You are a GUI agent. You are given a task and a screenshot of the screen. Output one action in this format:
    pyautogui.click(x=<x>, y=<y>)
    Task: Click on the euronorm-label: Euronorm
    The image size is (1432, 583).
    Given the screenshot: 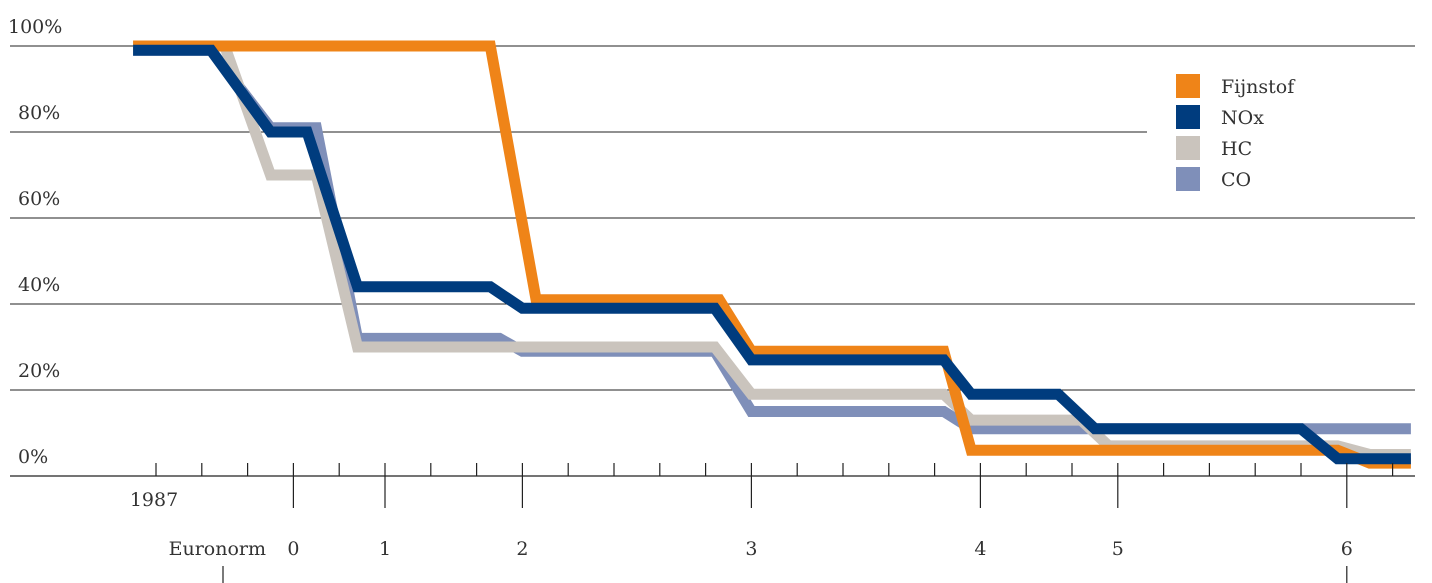 What is the action you would take?
    pyautogui.click(x=217, y=549)
    